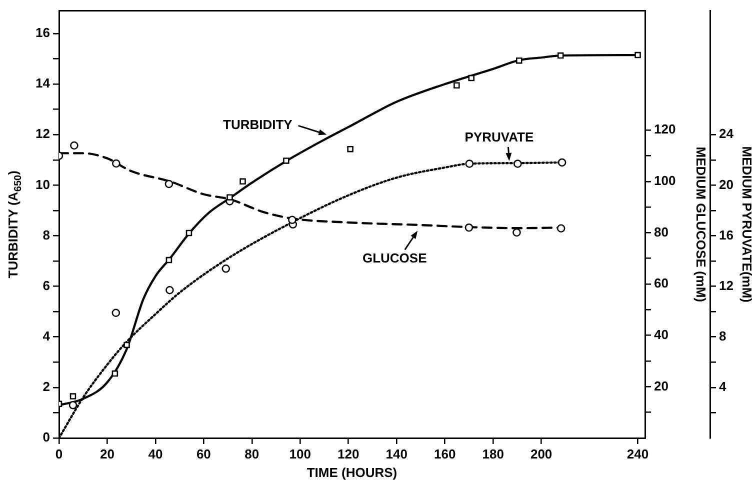  Describe the element at coordinates (43, 32) in the screenshot. I see `y-tick-label: 16` at that location.